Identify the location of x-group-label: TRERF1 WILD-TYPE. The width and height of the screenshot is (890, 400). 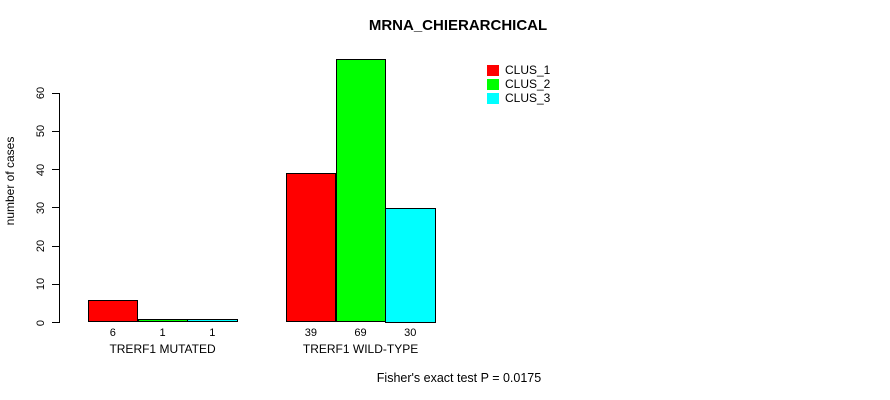
(360, 348).